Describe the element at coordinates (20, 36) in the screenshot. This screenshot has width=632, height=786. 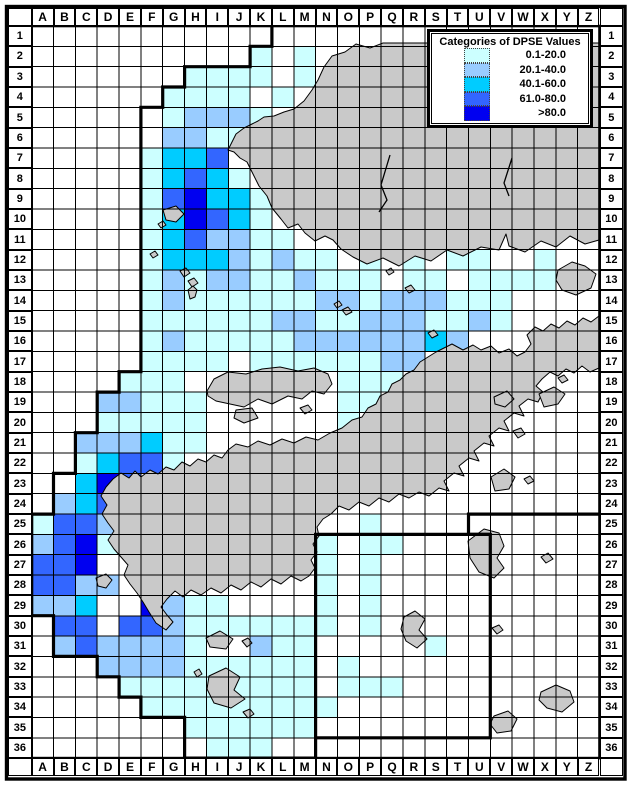
I see `row-label-left-1: 1` at that location.